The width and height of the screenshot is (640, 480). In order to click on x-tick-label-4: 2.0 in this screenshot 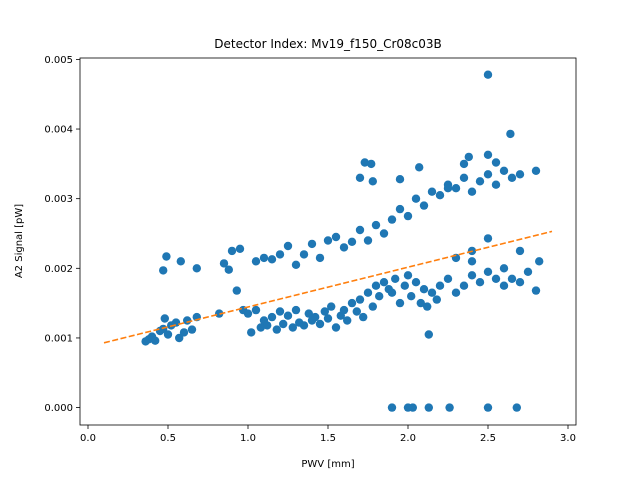, I will do `click(408, 438)`.